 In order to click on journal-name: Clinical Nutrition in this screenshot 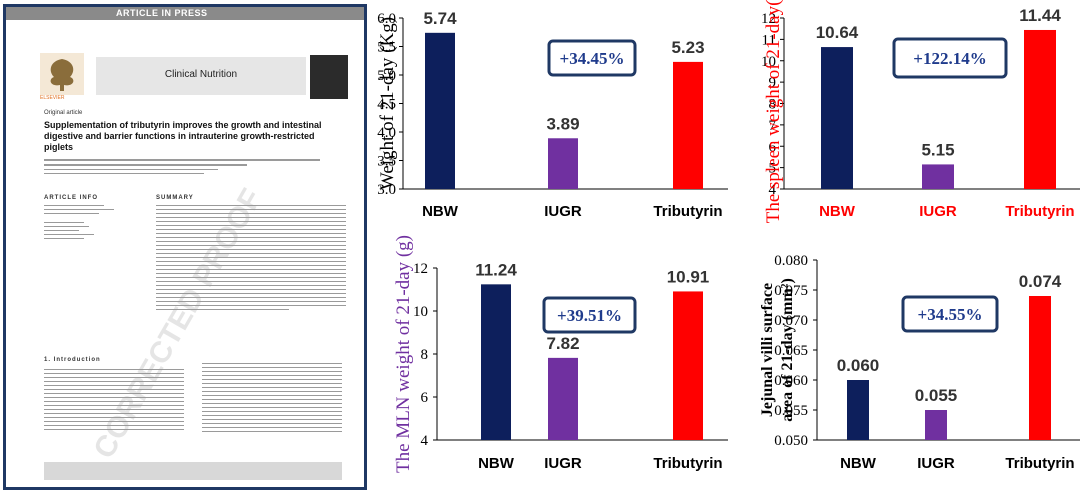, I will do `click(201, 74)`.